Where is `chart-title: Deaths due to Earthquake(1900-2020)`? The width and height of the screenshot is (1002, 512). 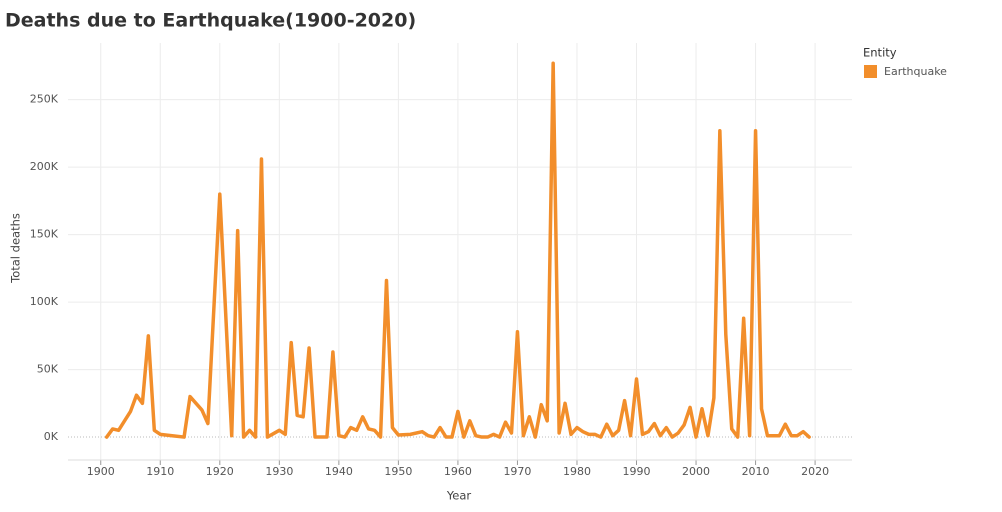
chart-title: Deaths due to Earthquake(1900-2020) is located at coordinates (210, 21).